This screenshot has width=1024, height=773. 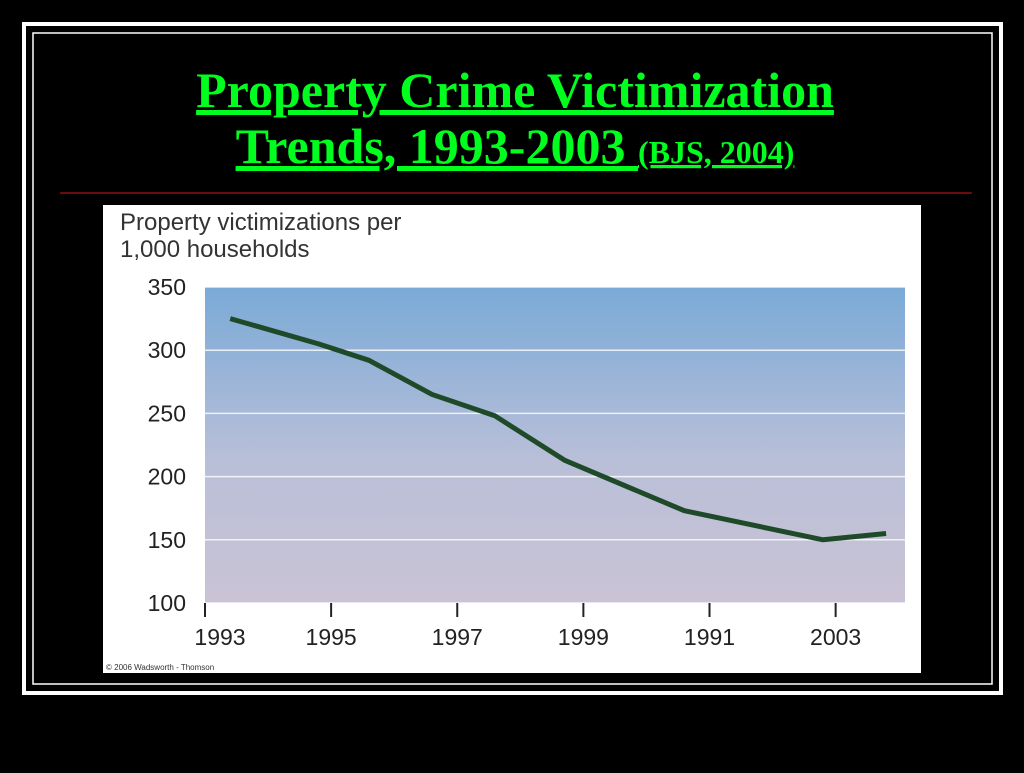 What do you see at coordinates (583, 637) in the screenshot?
I see `x-tick-label: 1999` at bounding box center [583, 637].